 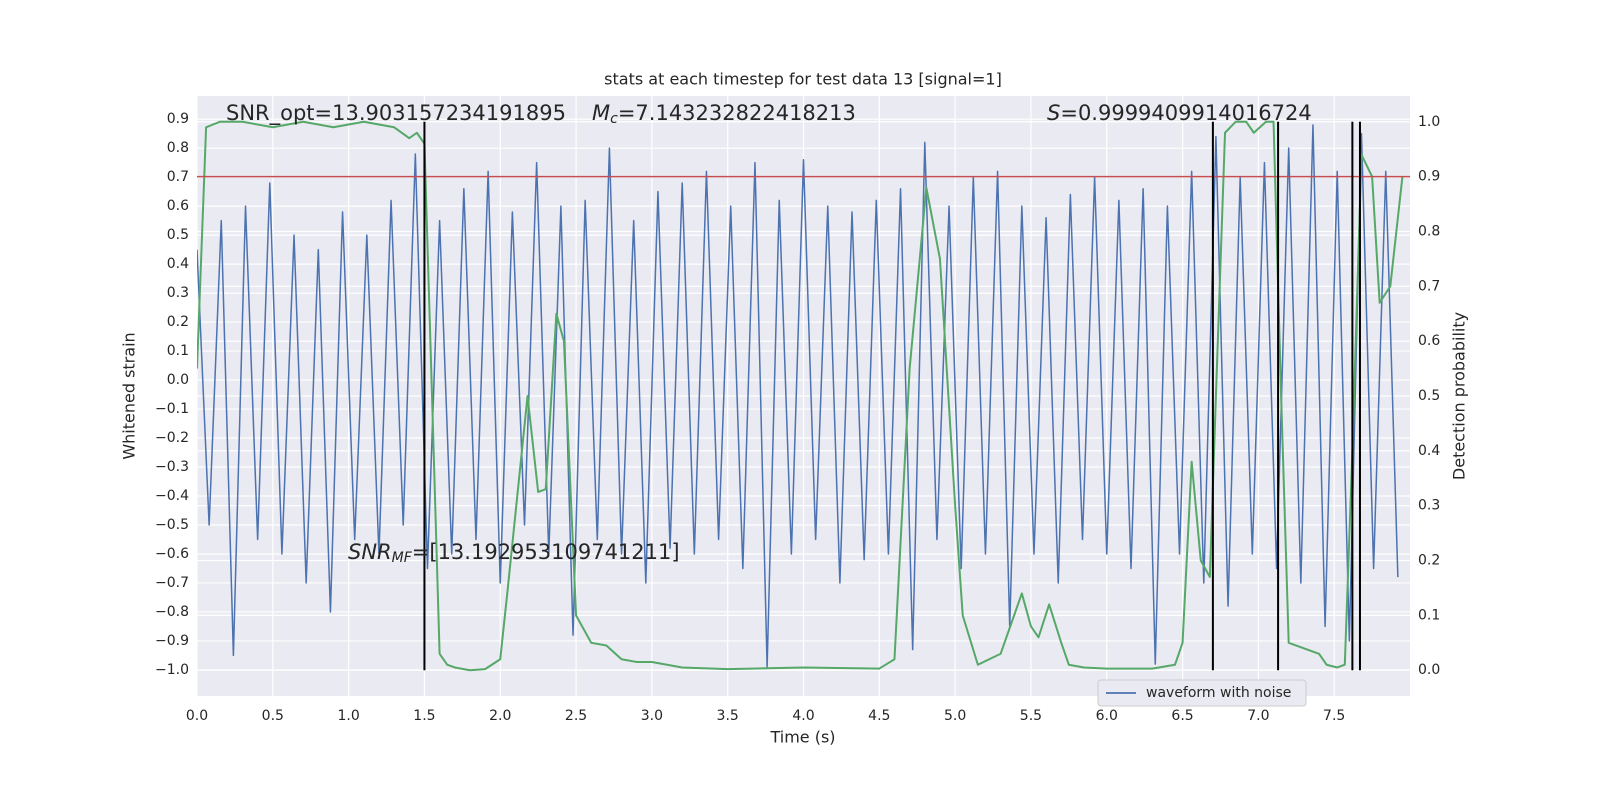 What do you see at coordinates (178, 380) in the screenshot?
I see `y-tick-label: 0.0` at bounding box center [178, 380].